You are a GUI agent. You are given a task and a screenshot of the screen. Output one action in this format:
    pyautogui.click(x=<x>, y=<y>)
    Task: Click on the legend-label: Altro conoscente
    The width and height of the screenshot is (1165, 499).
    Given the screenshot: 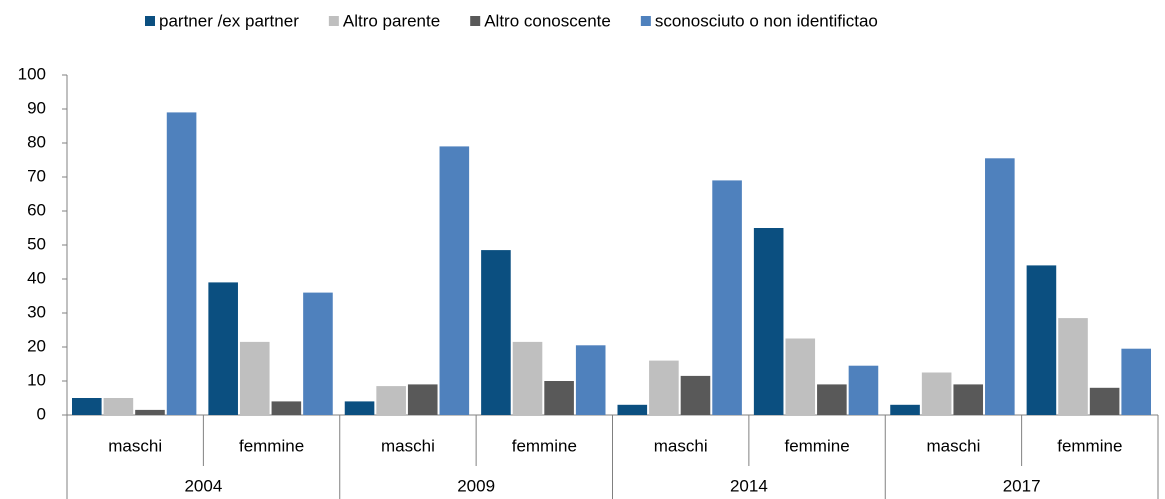 What is the action you would take?
    pyautogui.click(x=547, y=20)
    